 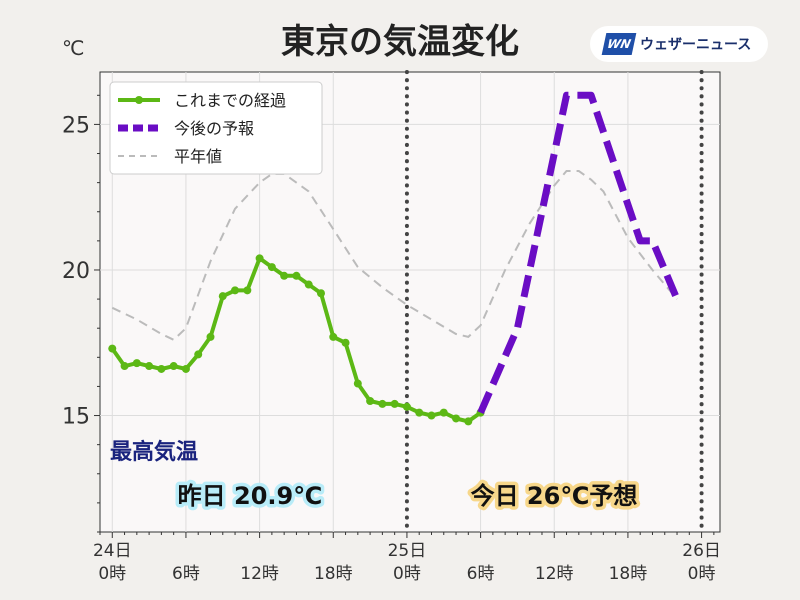 I want to click on chart-title: 東京の気温変化, so click(x=400, y=42).